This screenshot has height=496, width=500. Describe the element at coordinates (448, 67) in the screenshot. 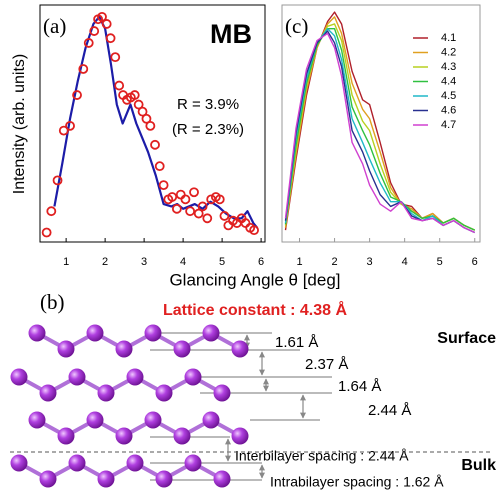

I see `legend-label: 4.3` at that location.